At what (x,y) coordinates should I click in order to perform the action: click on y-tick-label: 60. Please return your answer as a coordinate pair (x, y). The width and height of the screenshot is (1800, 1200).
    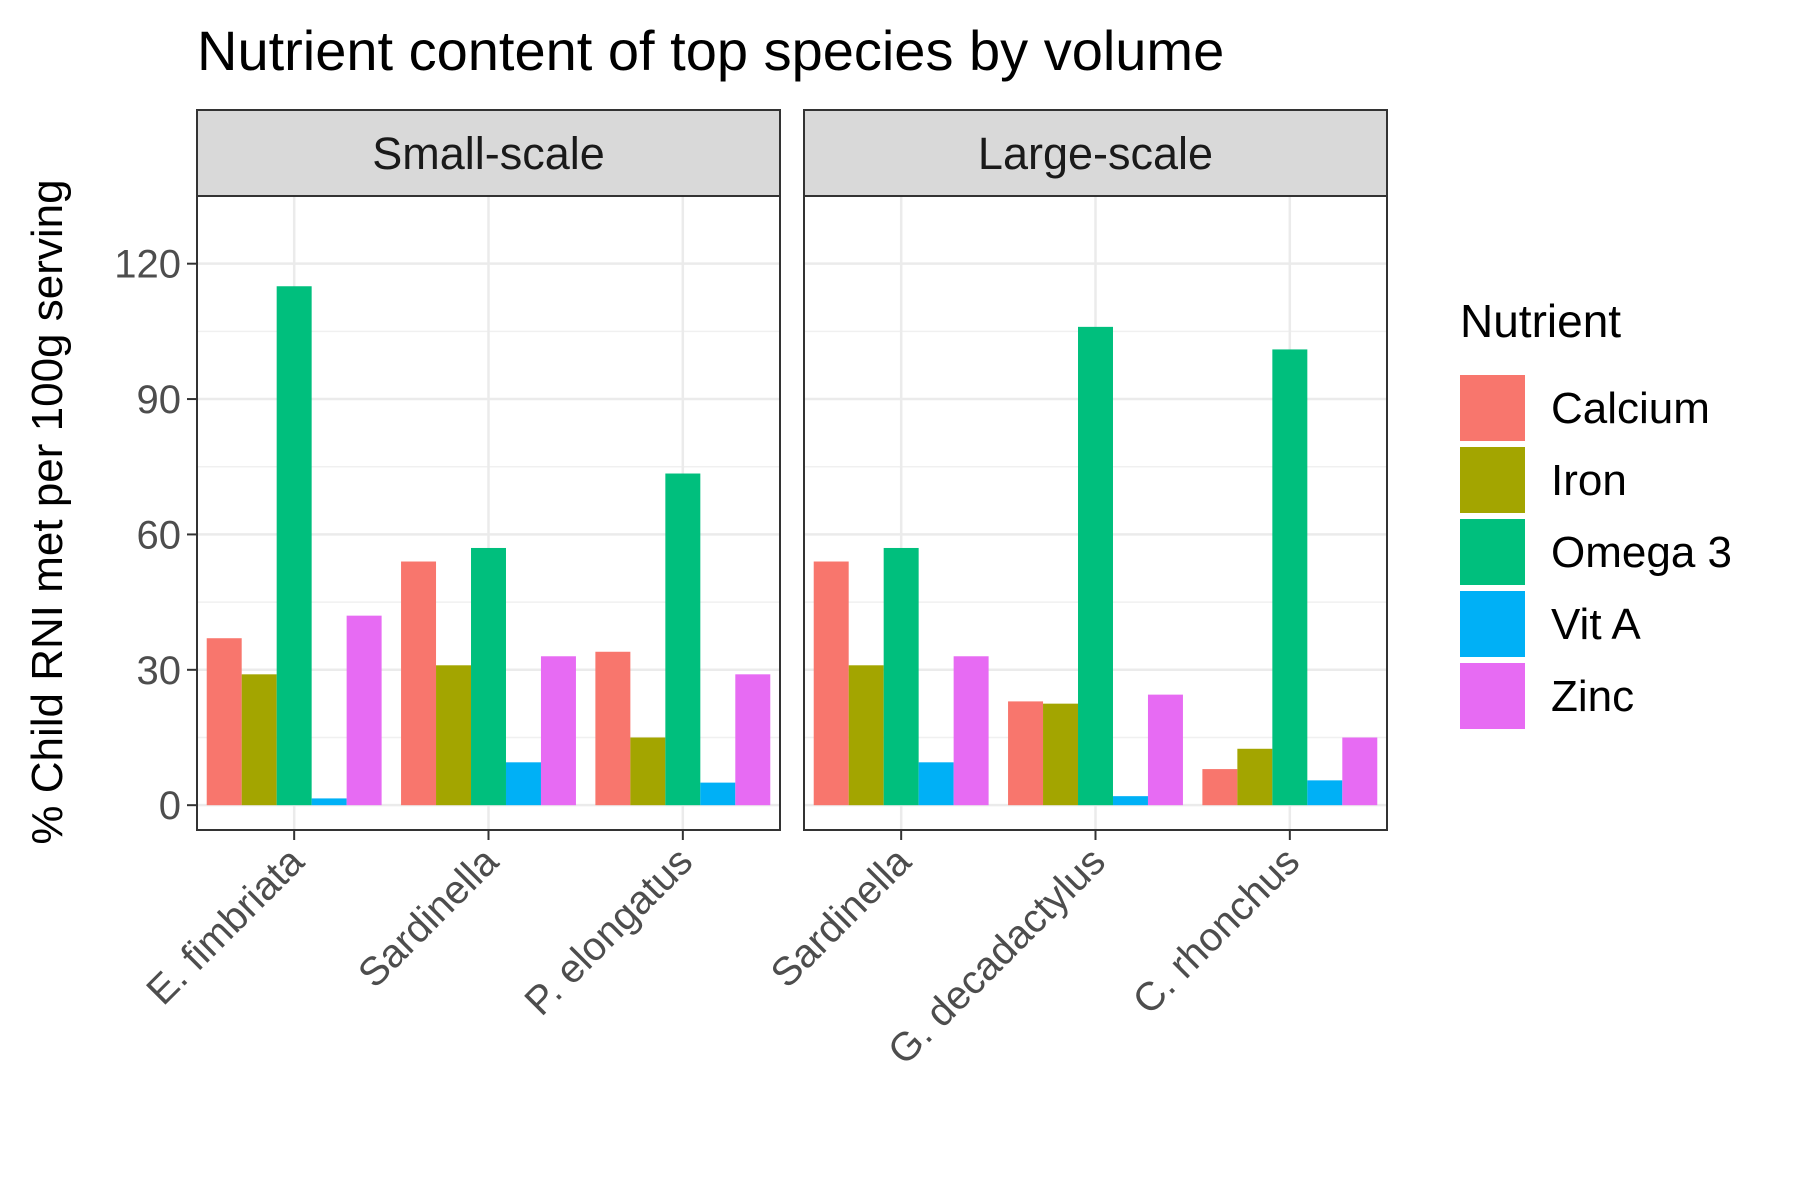
    Looking at the image, I should click on (159, 535).